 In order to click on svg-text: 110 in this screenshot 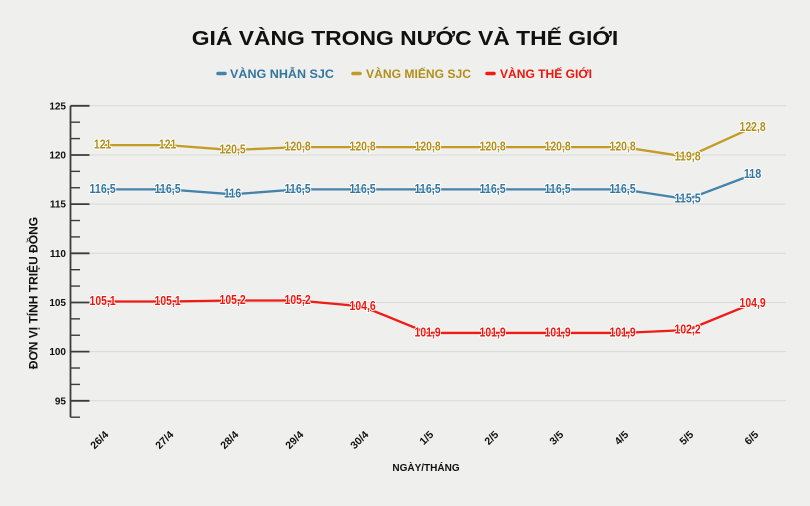, I will do `click(58, 254)`.